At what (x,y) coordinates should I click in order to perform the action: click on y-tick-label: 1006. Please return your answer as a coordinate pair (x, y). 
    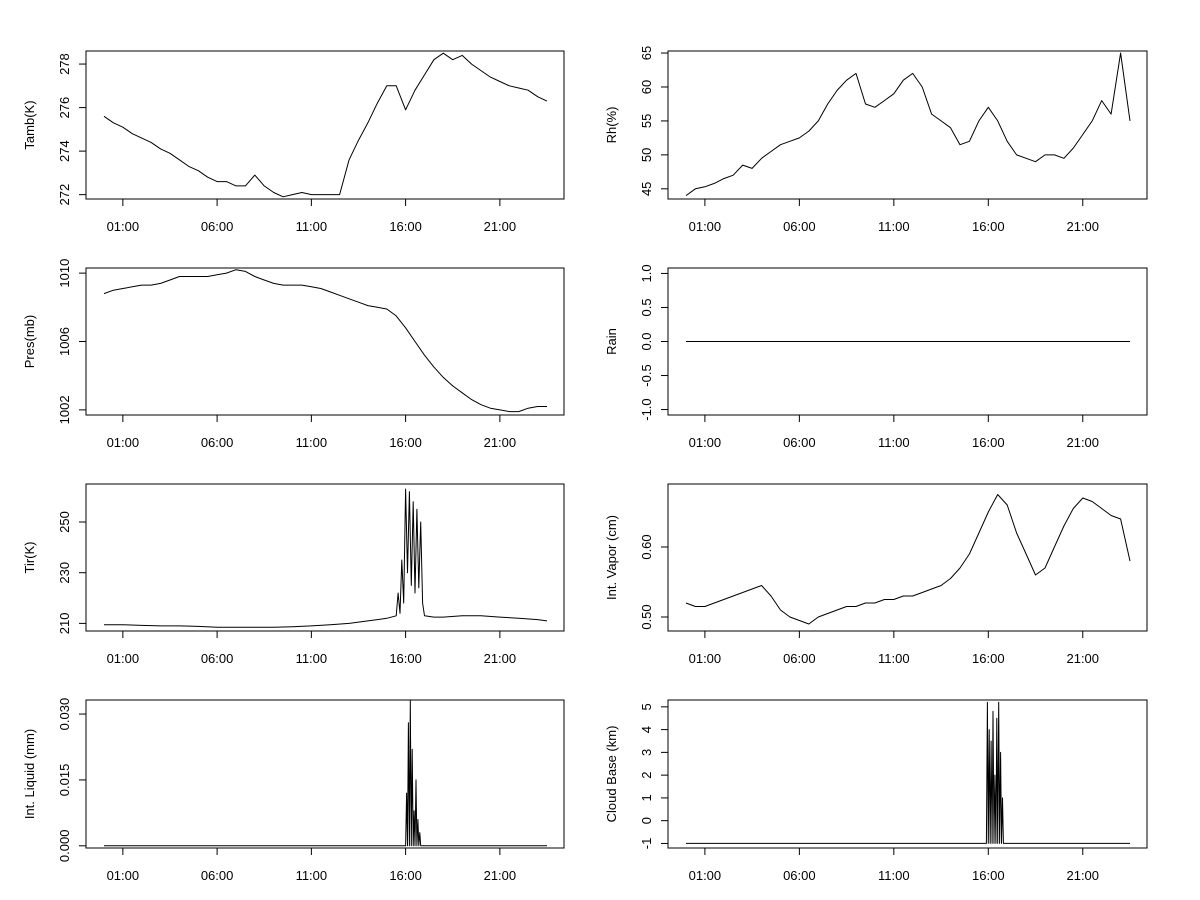
    Looking at the image, I should click on (64, 341).